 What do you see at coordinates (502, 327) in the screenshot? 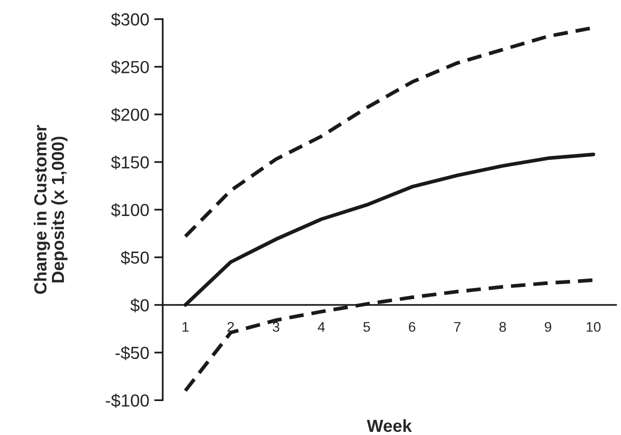
I see `x-tick-label: 8` at bounding box center [502, 327].